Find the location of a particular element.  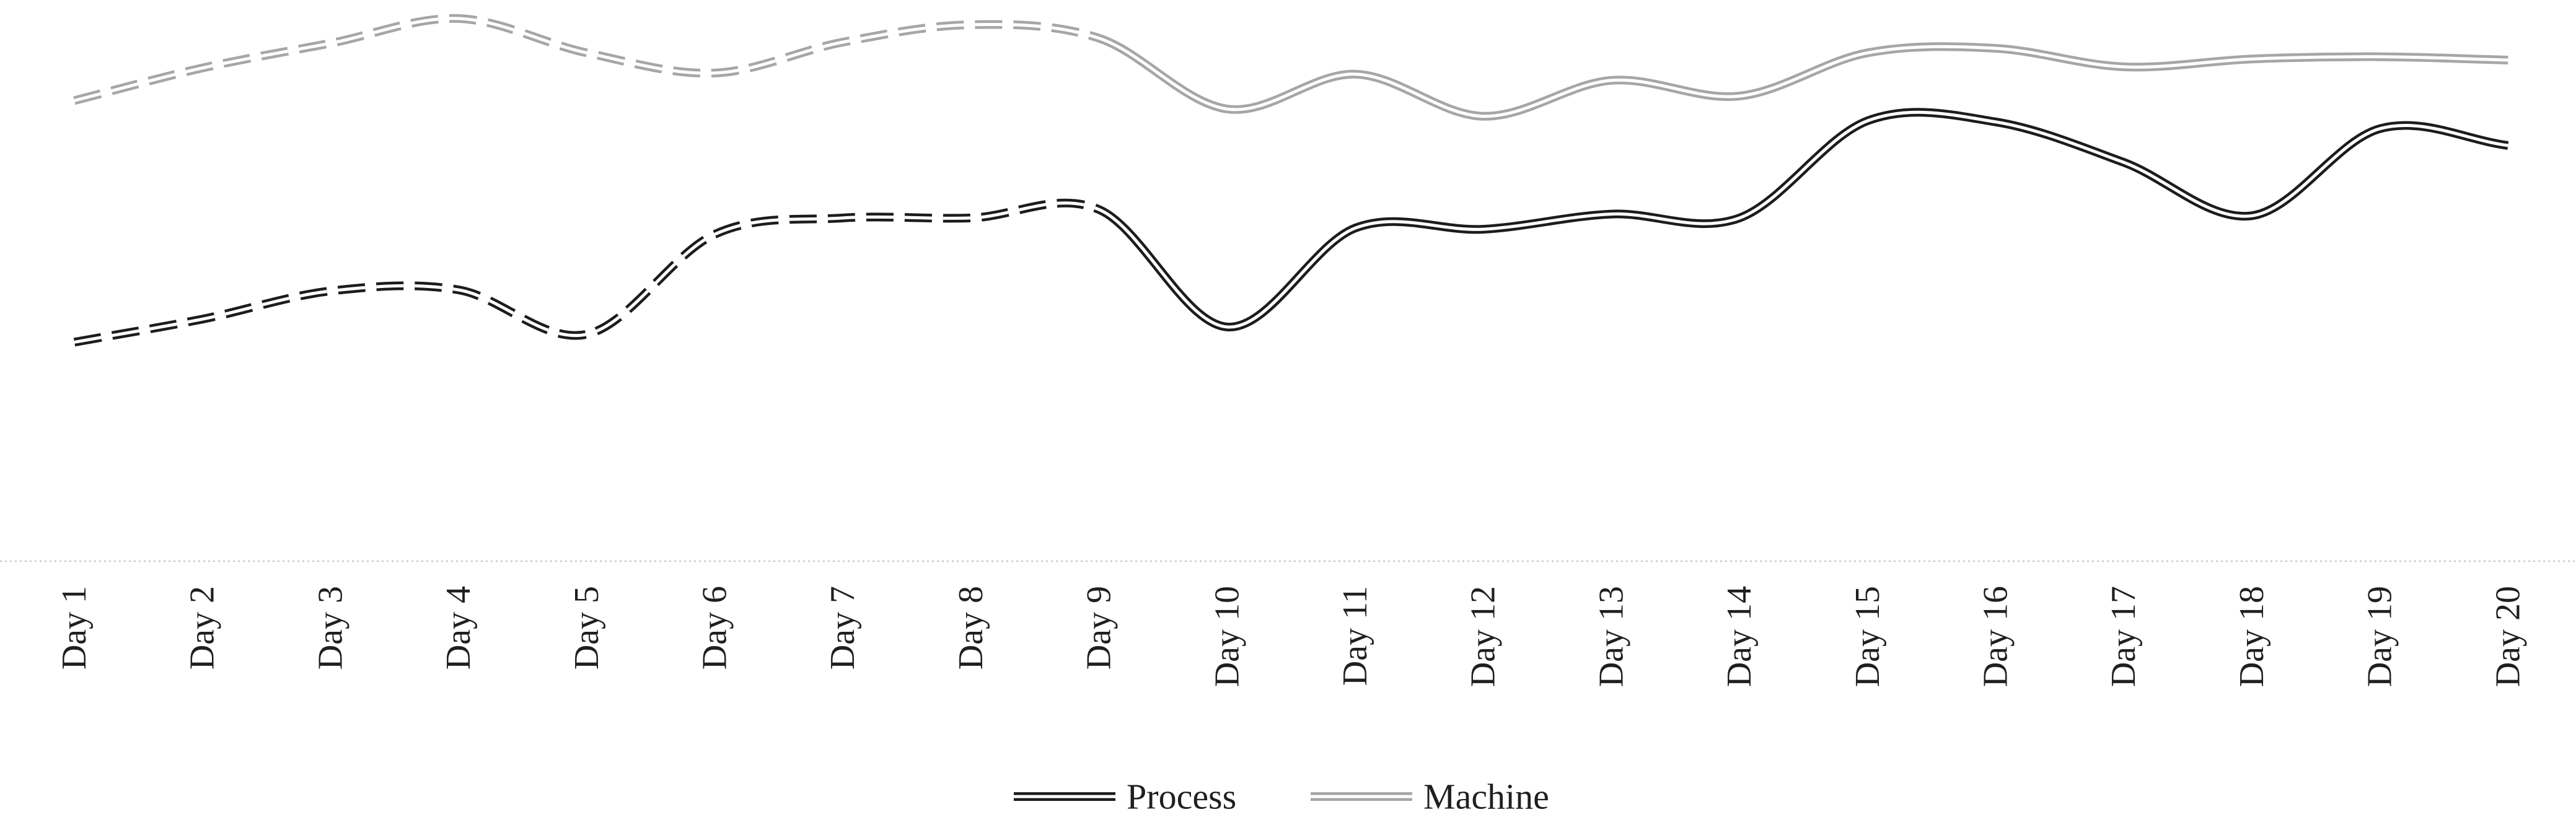

x-axis-tick-label: Day 4 is located at coordinates (459, 628).